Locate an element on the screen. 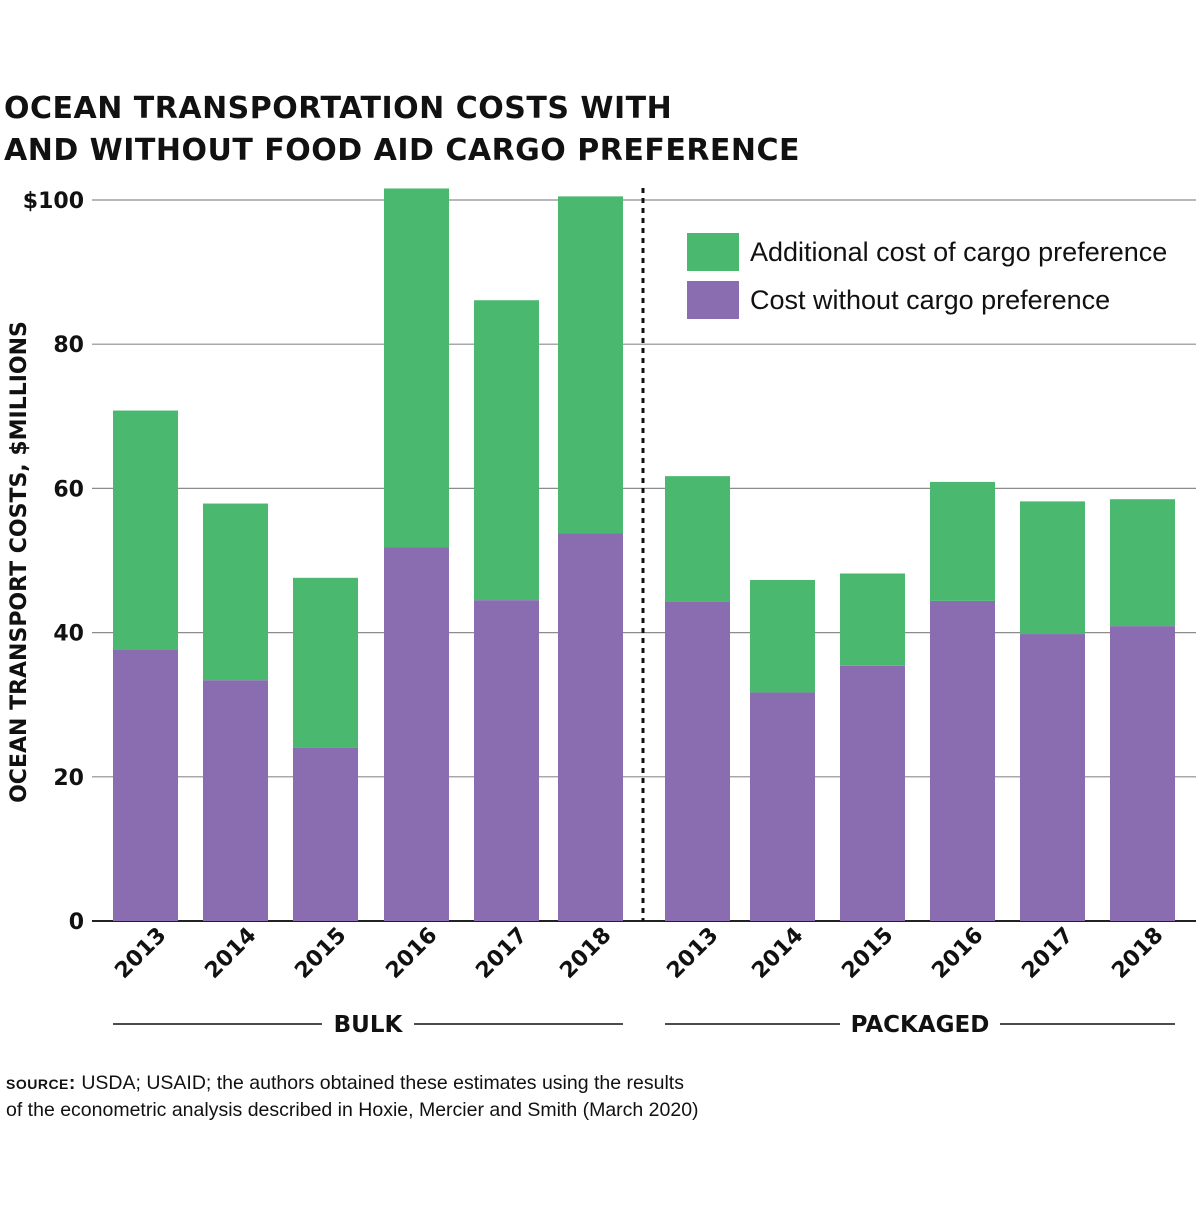 The image size is (1200, 1211). y-tick-label-100: $100 is located at coordinates (53, 201).